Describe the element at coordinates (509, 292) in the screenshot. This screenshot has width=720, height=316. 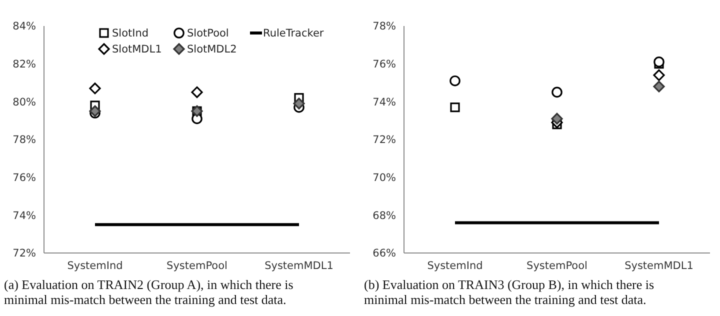
I see `text: (b) Evaluation on TRAIN3 (Group B), in which there is minimal mis-match between the training and test data.` at that location.